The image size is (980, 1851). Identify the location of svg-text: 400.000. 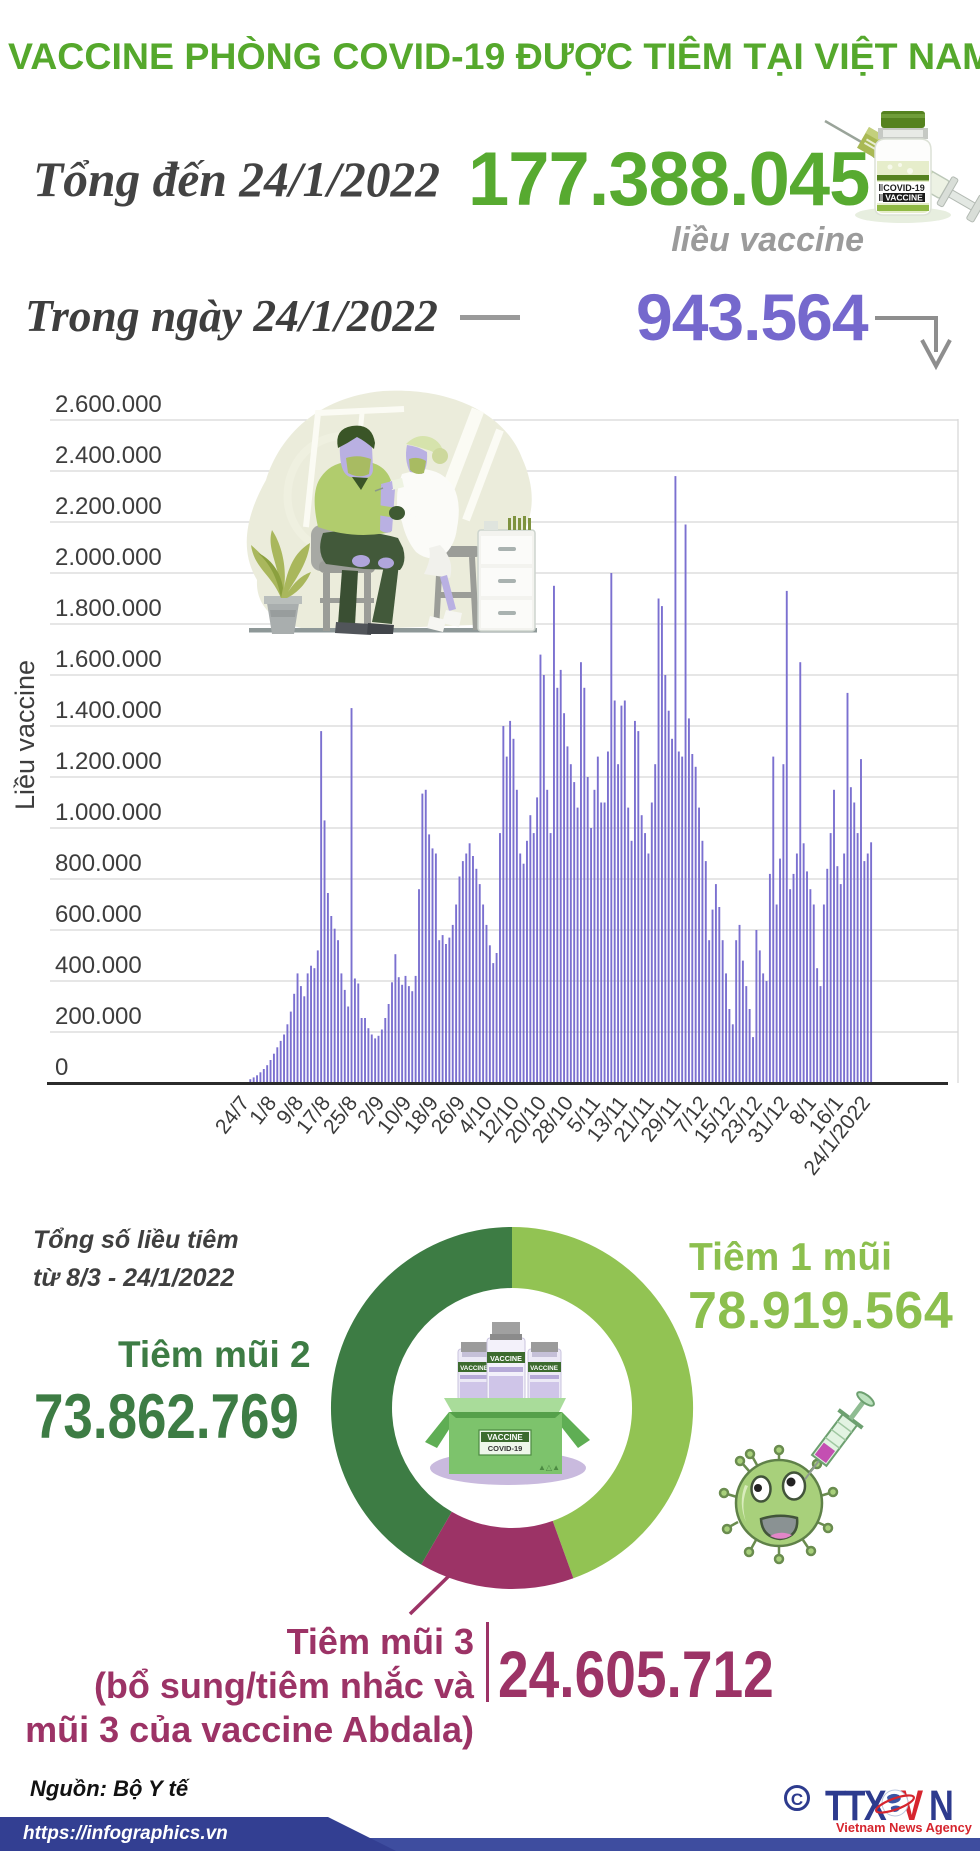
(98, 965).